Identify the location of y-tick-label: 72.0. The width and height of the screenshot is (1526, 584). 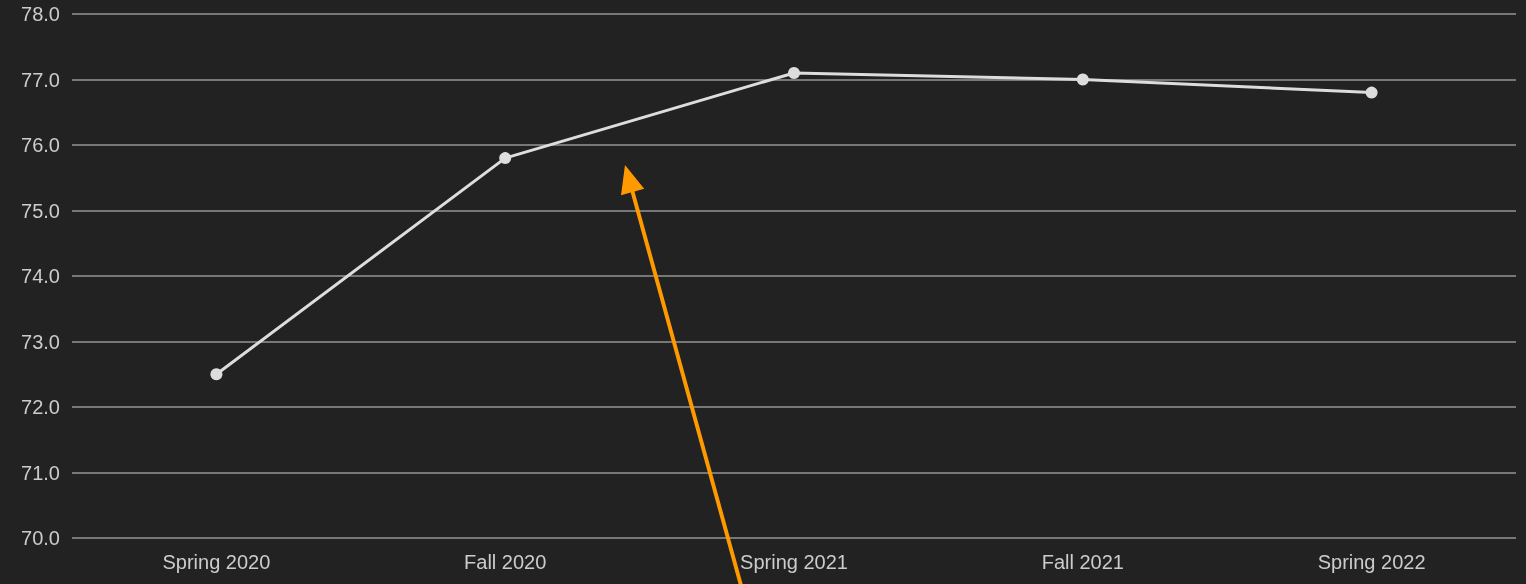
(40, 407).